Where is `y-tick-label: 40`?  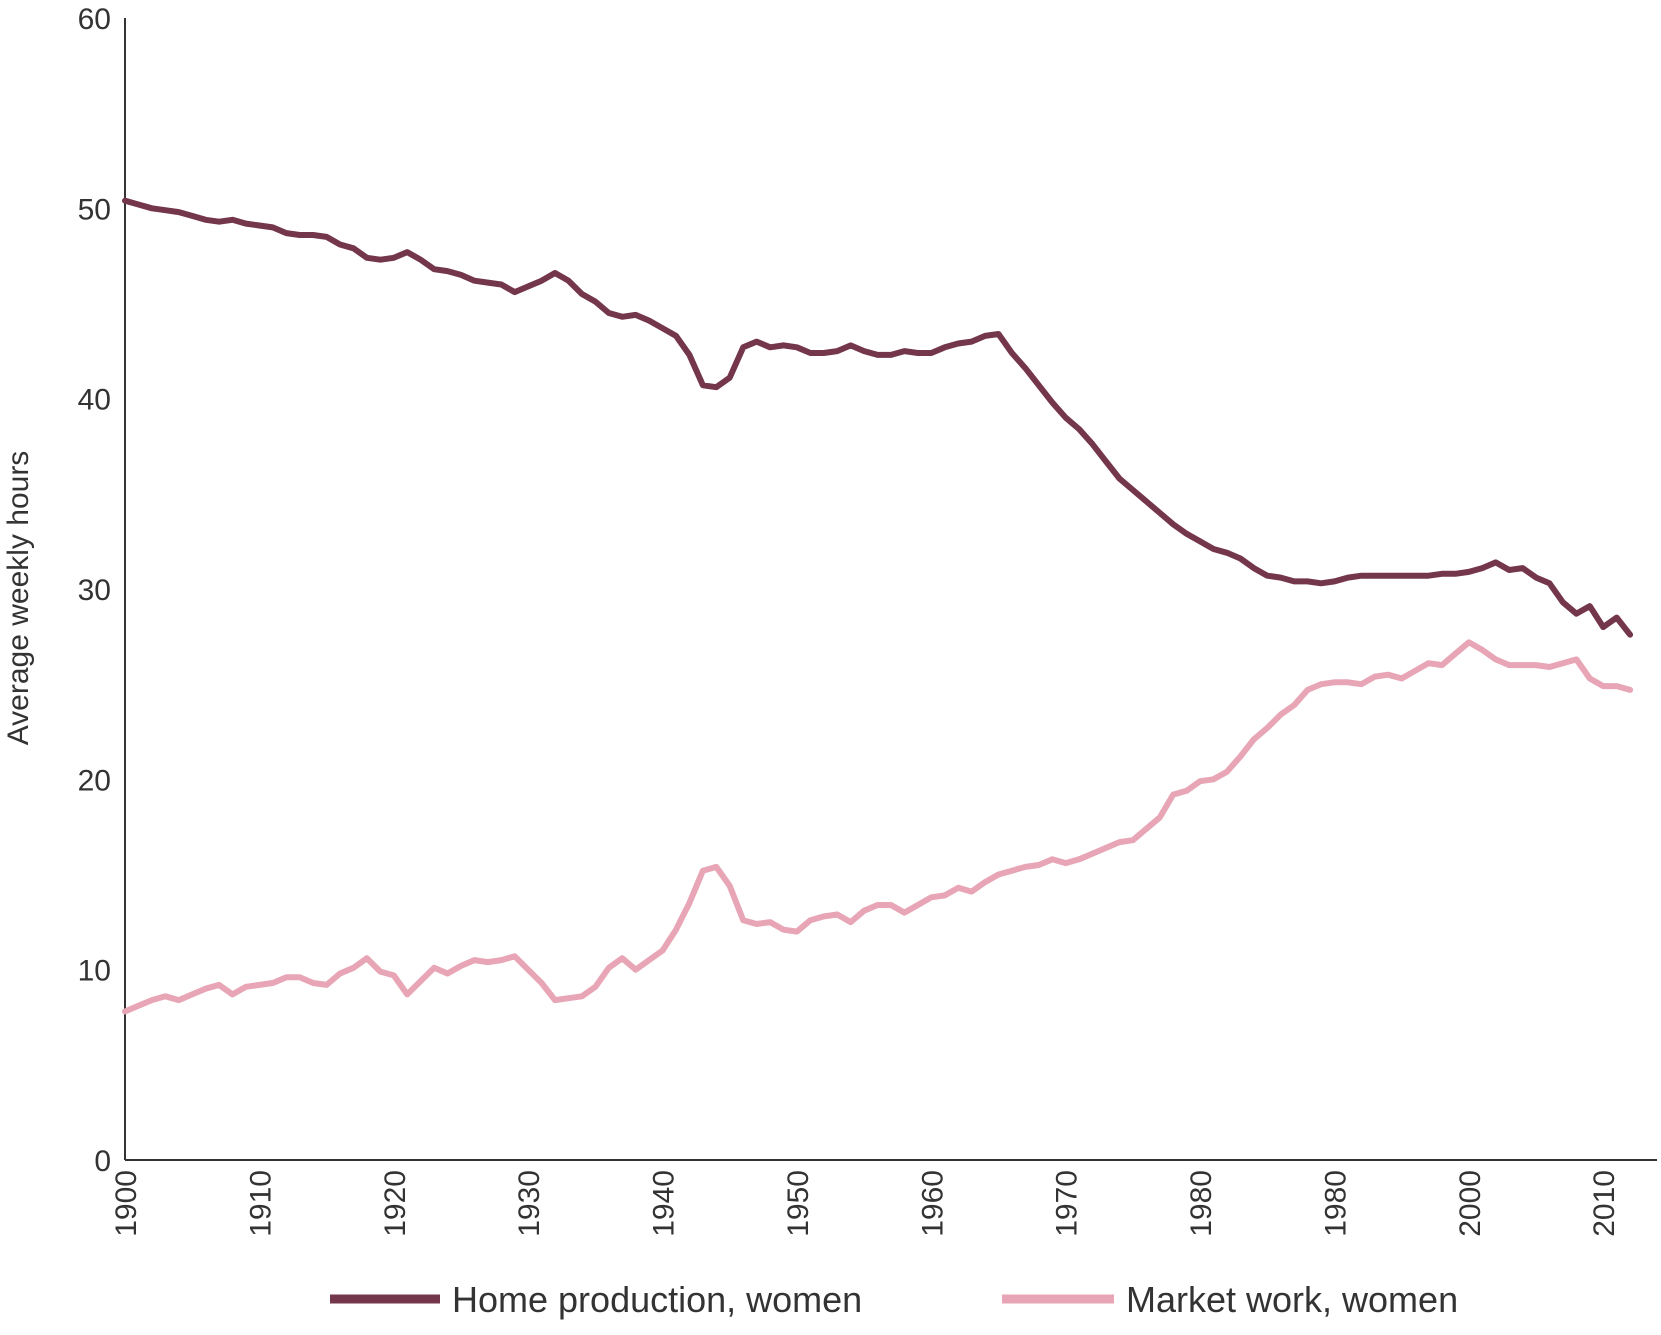 y-tick-label: 40 is located at coordinates (94, 400).